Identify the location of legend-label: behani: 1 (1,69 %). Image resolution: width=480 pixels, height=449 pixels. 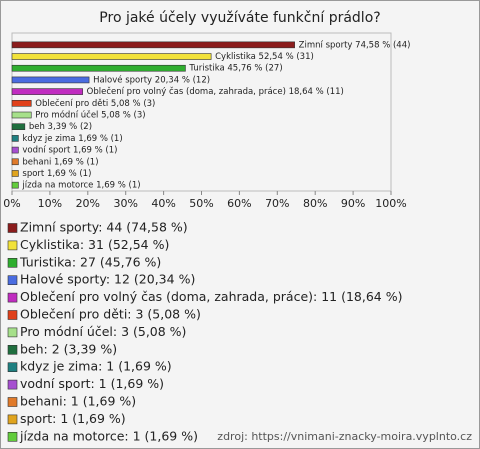
(78, 401).